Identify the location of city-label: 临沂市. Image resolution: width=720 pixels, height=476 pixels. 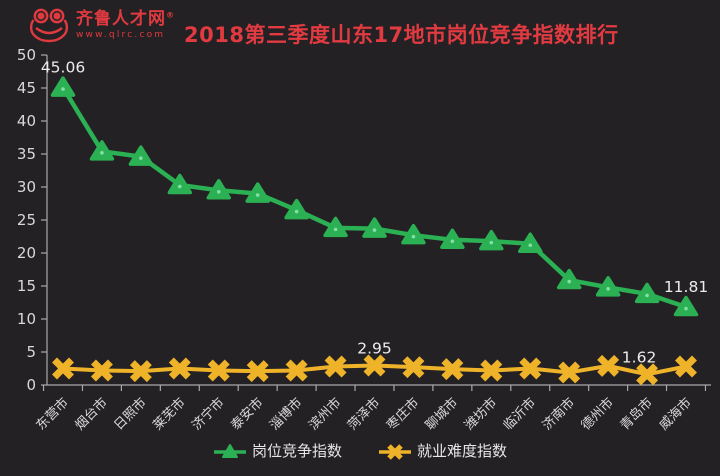
(519, 414).